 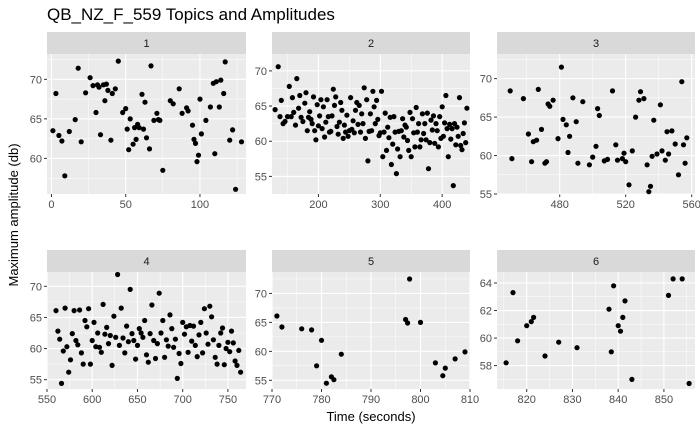 What do you see at coordinates (138, 121) in the screenshot?
I see `facet-panel-1: 1 0 50 100 60 65 70` at bounding box center [138, 121].